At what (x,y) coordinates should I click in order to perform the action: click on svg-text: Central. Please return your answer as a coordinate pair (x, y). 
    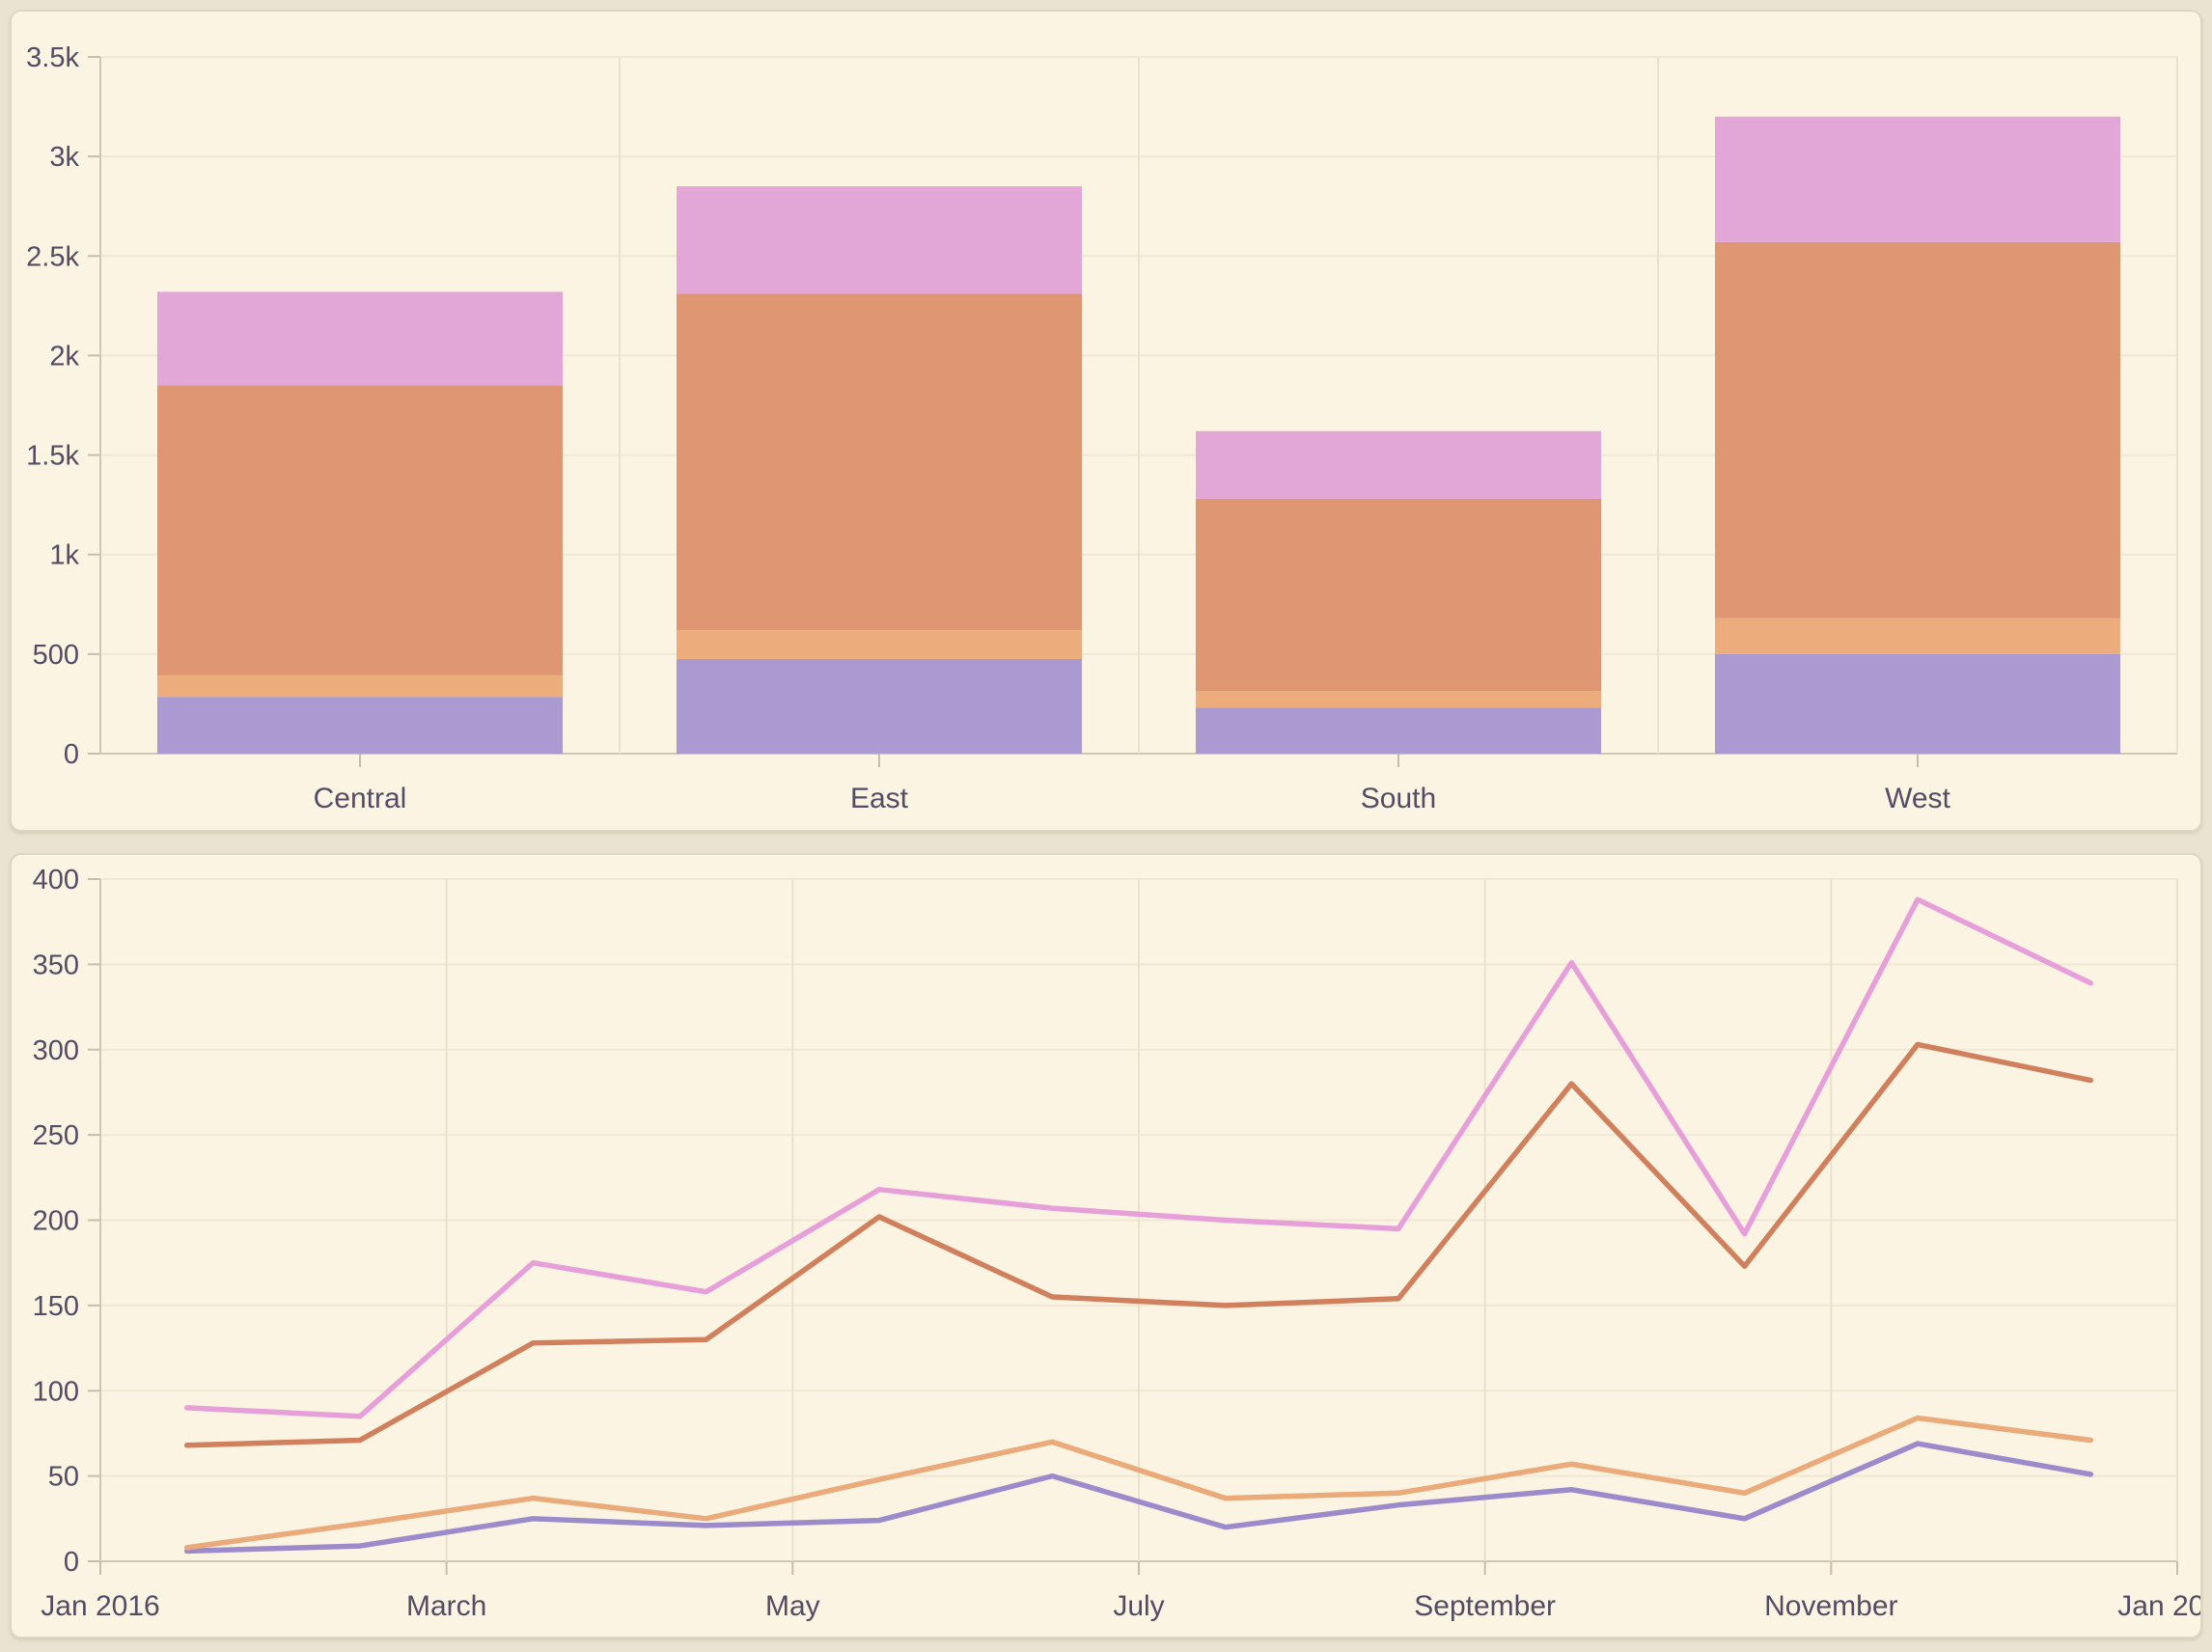
    Looking at the image, I should click on (360, 798).